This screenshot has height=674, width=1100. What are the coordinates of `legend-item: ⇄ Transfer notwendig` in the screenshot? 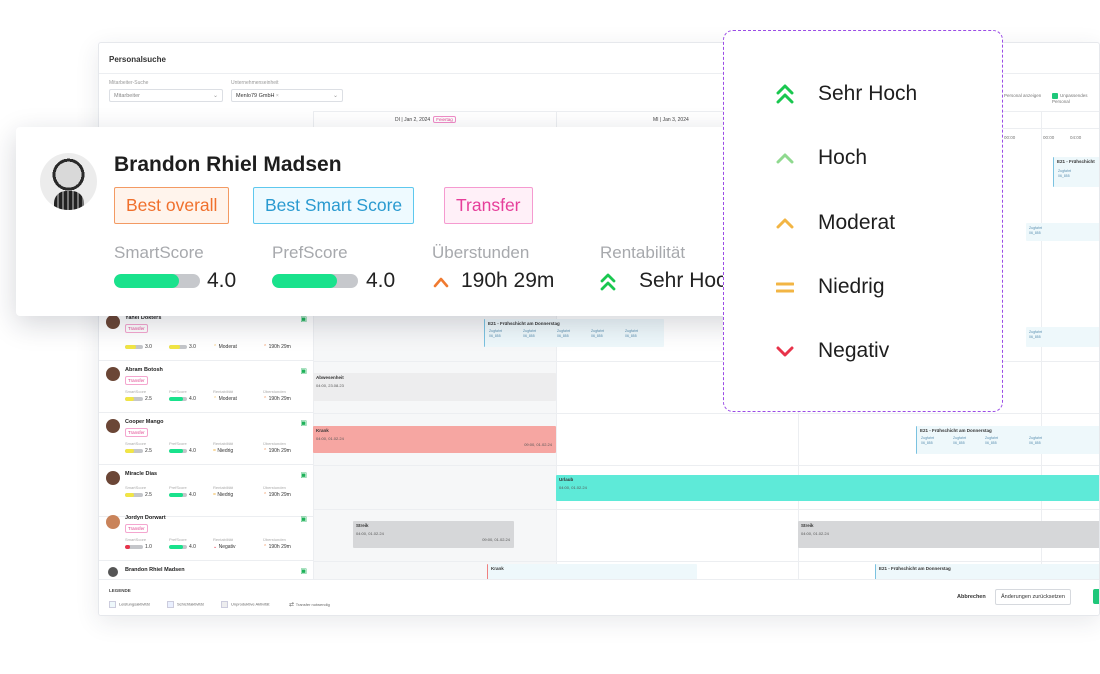 It's located at (309, 605).